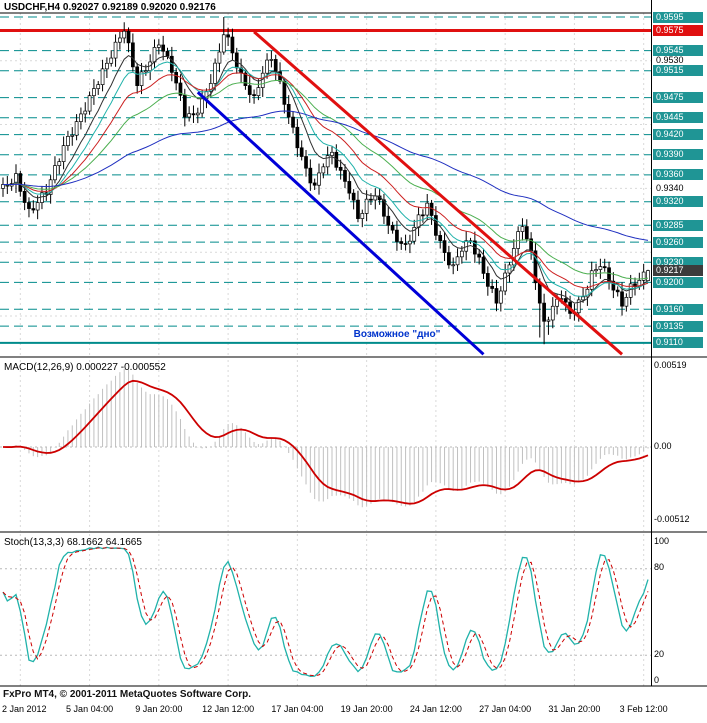 This screenshot has height=723, width=707. I want to click on time-label: 27 Jan 04:00, so click(505, 709).